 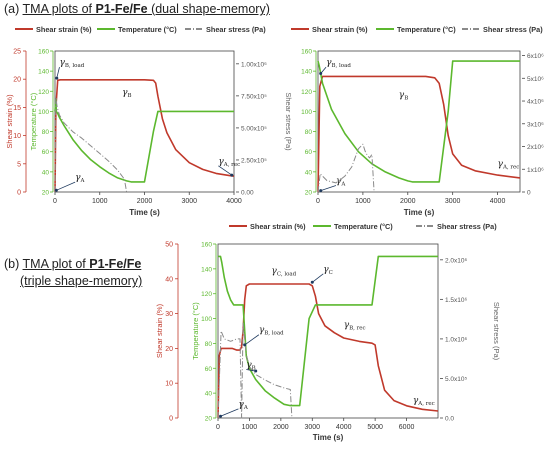 What do you see at coordinates (309, 123) in the screenshot?
I see `temperature-axis: 20 40 60 80 100 120 140 160` at bounding box center [309, 123].